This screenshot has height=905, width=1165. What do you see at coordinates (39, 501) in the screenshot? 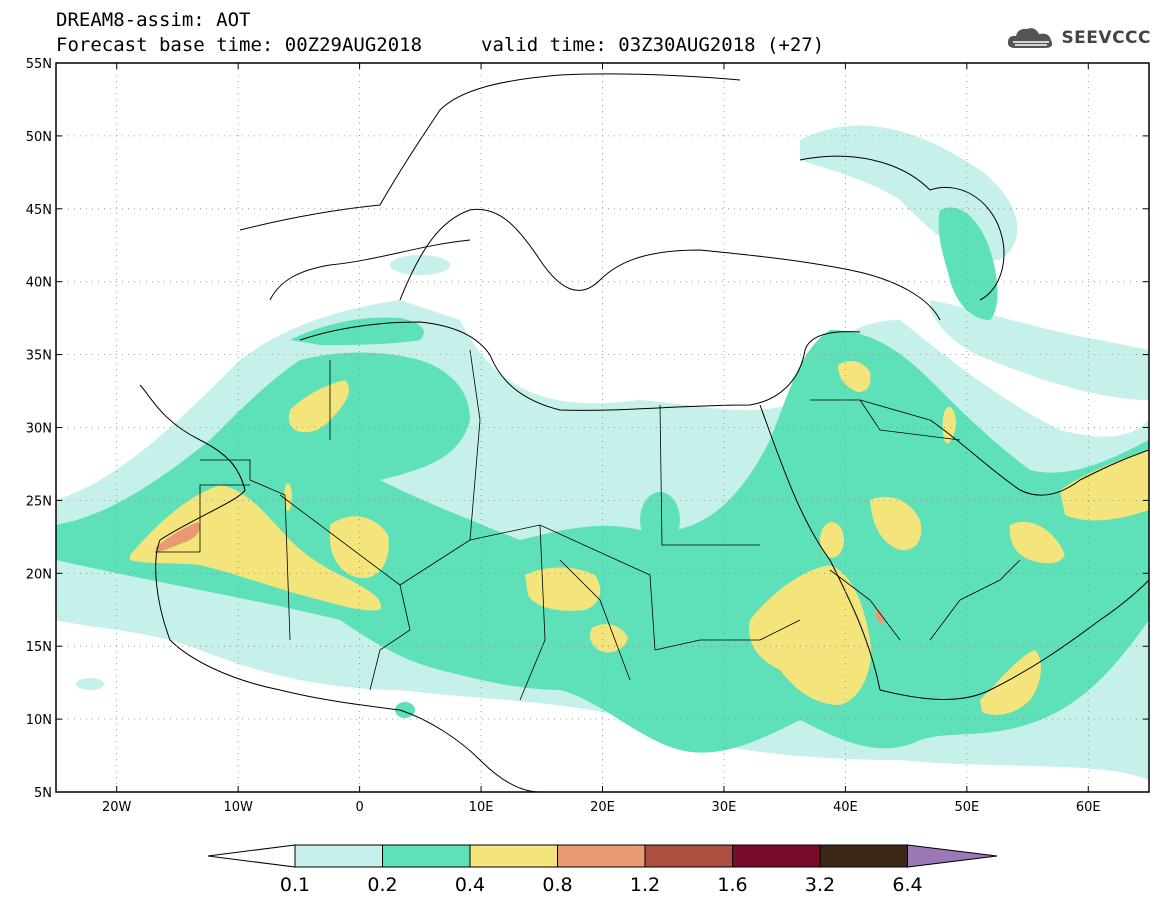
I see `y-tick-label: 25N` at bounding box center [39, 501].